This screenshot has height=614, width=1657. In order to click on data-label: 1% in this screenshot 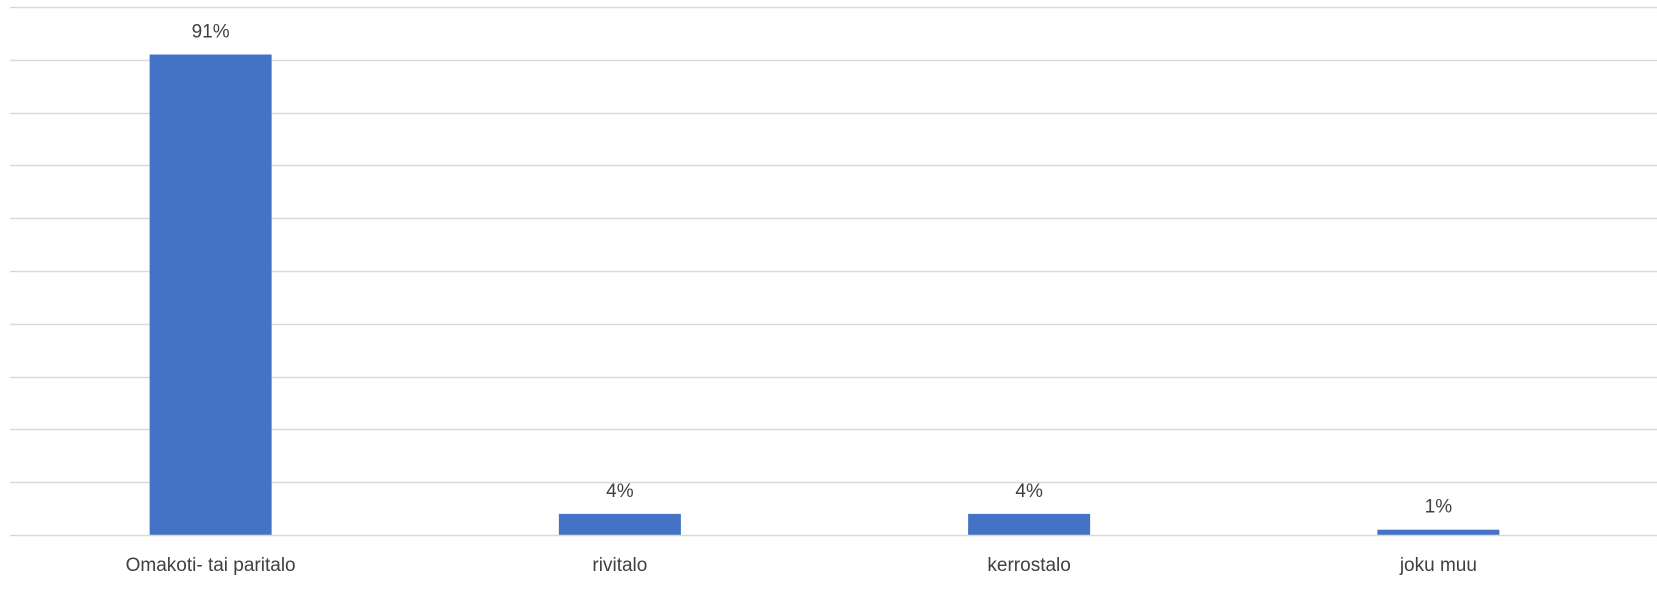, I will do `click(1439, 507)`.